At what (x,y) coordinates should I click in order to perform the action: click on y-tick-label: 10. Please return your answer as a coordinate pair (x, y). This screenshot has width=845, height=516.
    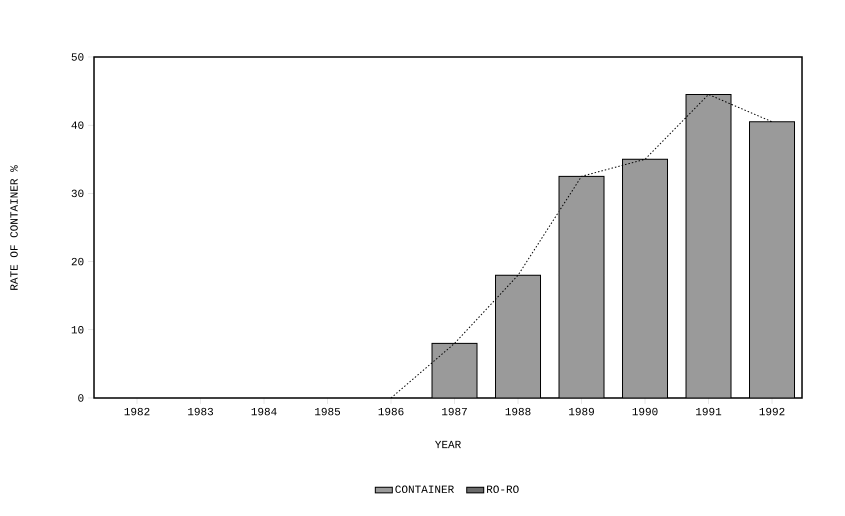
    Looking at the image, I should click on (78, 330).